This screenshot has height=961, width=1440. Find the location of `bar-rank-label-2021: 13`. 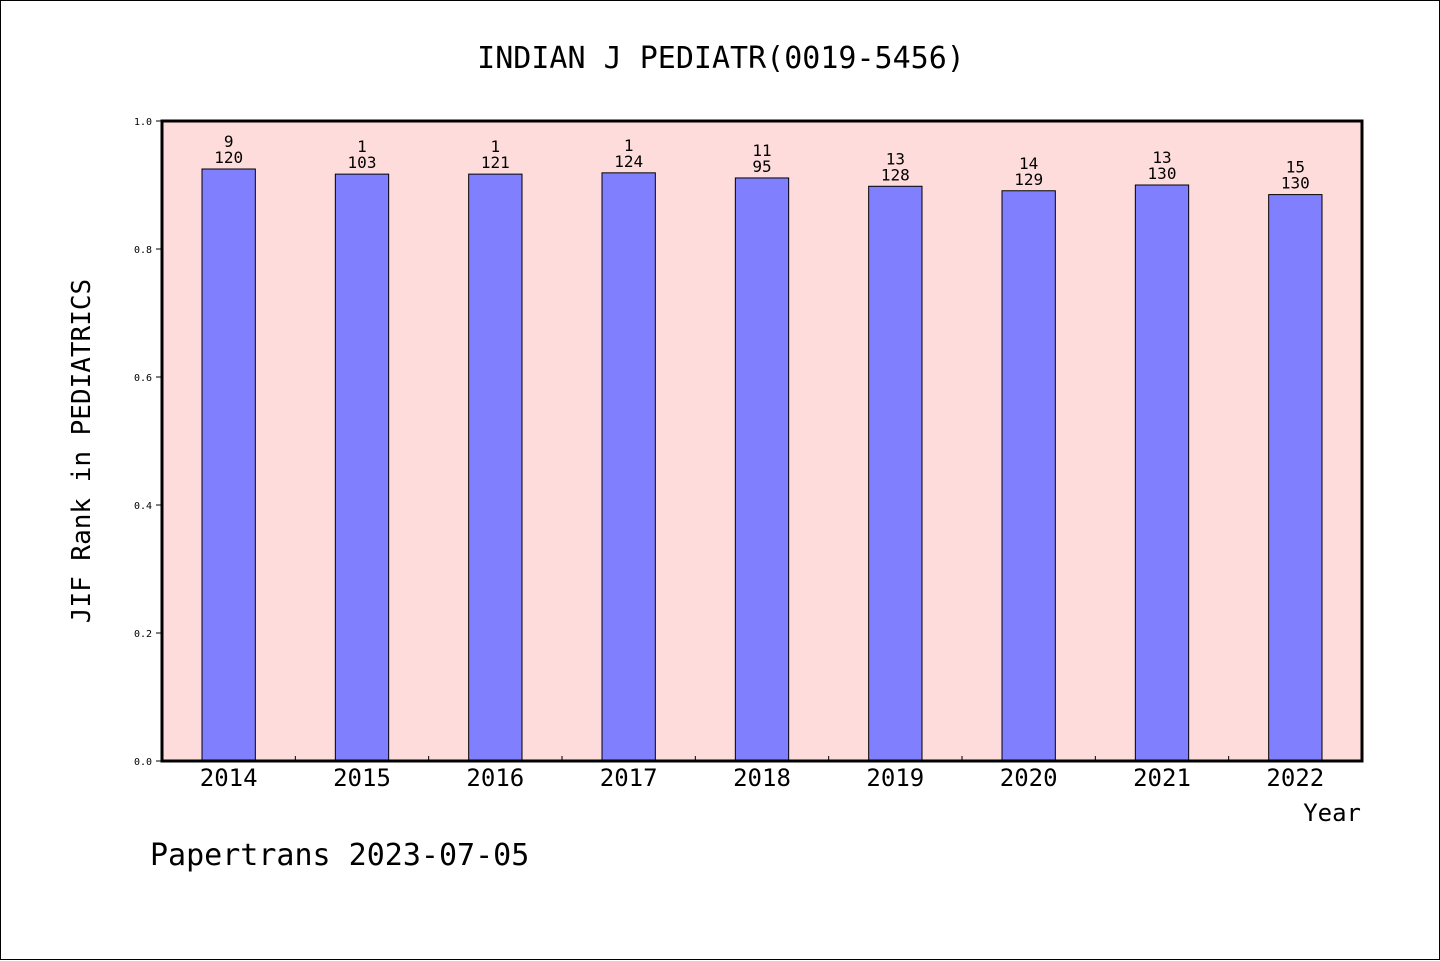

bar-rank-label-2021: 13 is located at coordinates (1161, 157).